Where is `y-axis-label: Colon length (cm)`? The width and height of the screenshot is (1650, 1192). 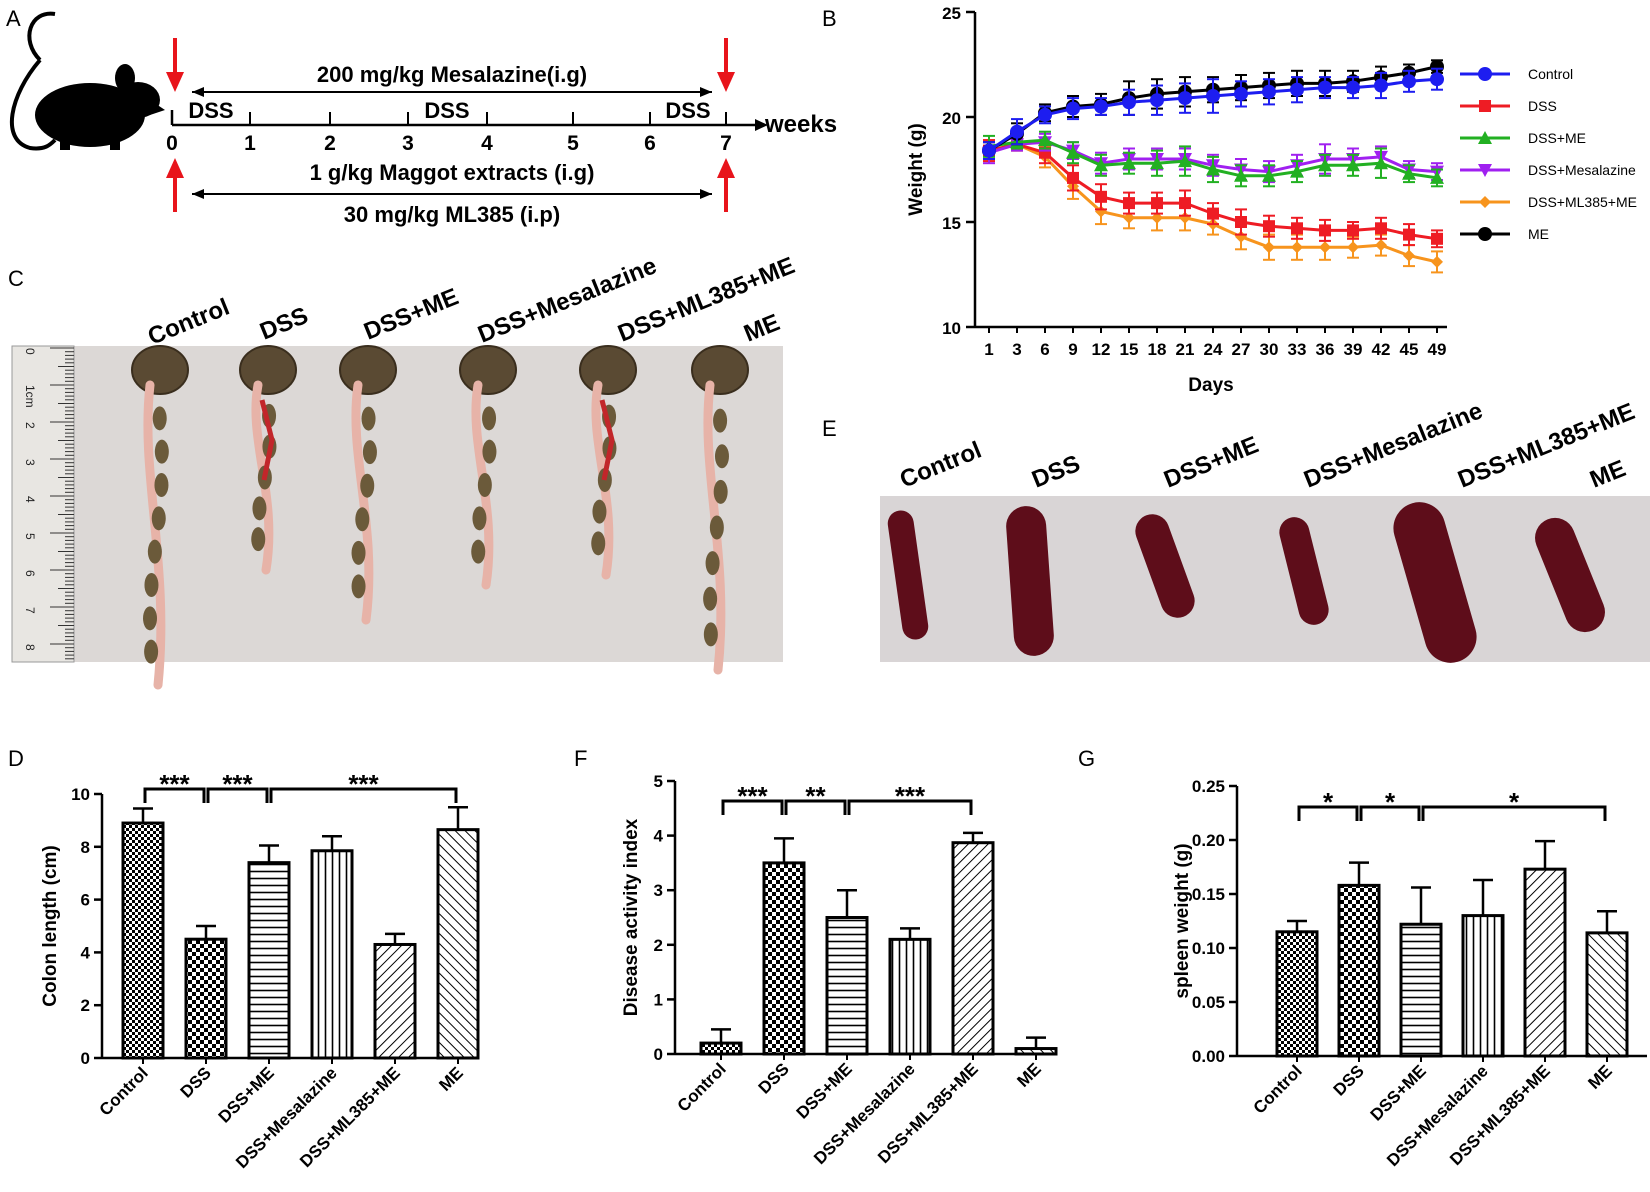
y-axis-label: Colon length (cm) is located at coordinates (50, 925).